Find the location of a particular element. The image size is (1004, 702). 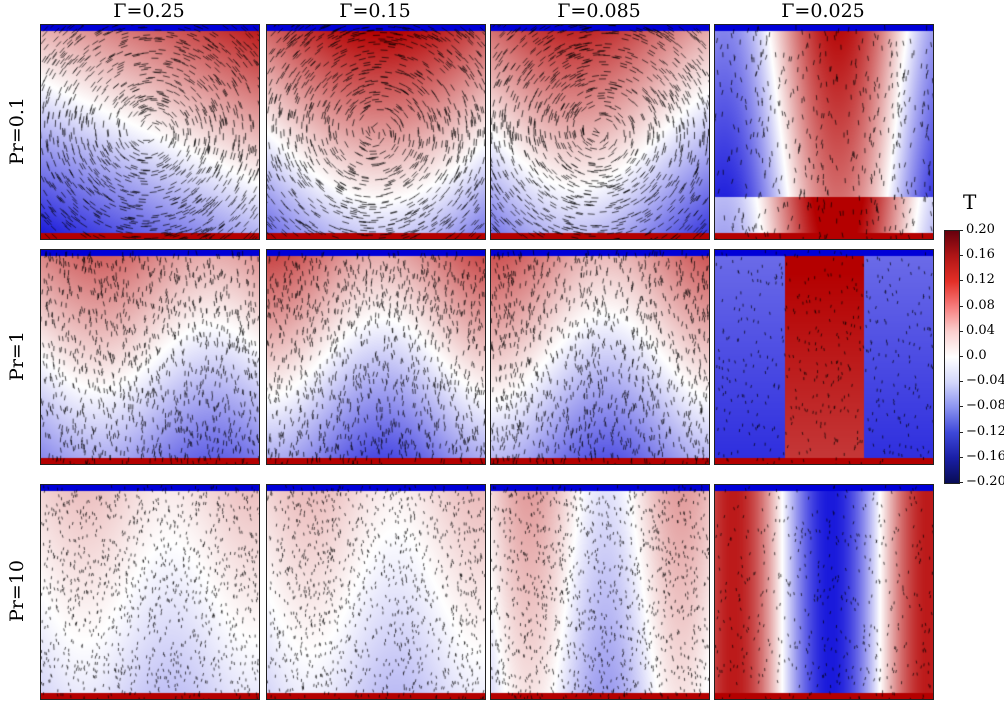

panel-pr0.1-gamma0.25 is located at coordinates (150, 132).